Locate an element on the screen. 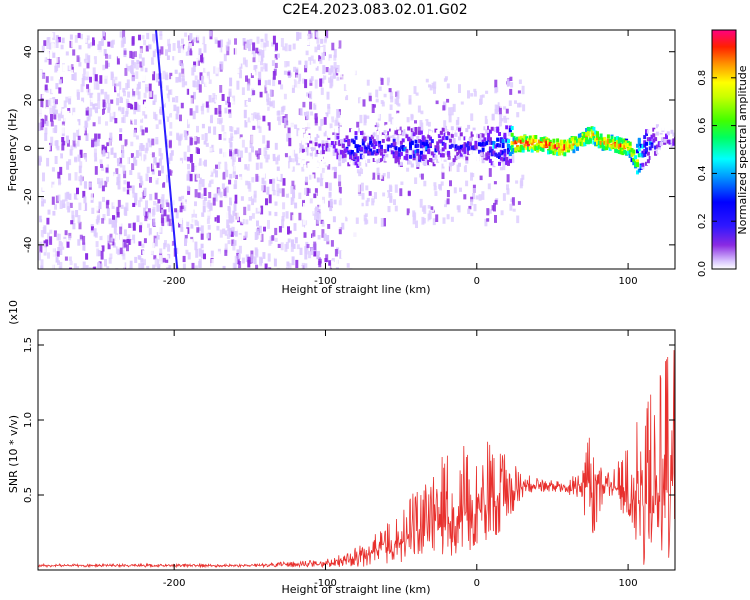  figure-title: C2E4.2023.083.02.01.G02 is located at coordinates (375, 10).